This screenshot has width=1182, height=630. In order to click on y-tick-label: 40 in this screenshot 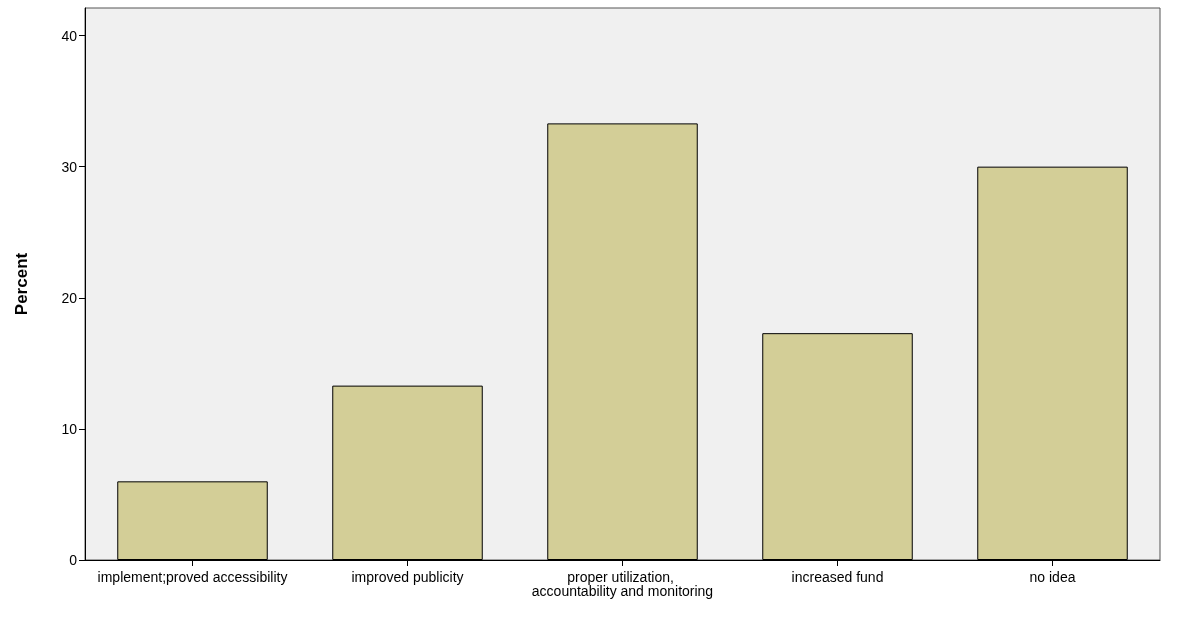, I will do `click(69, 35)`.